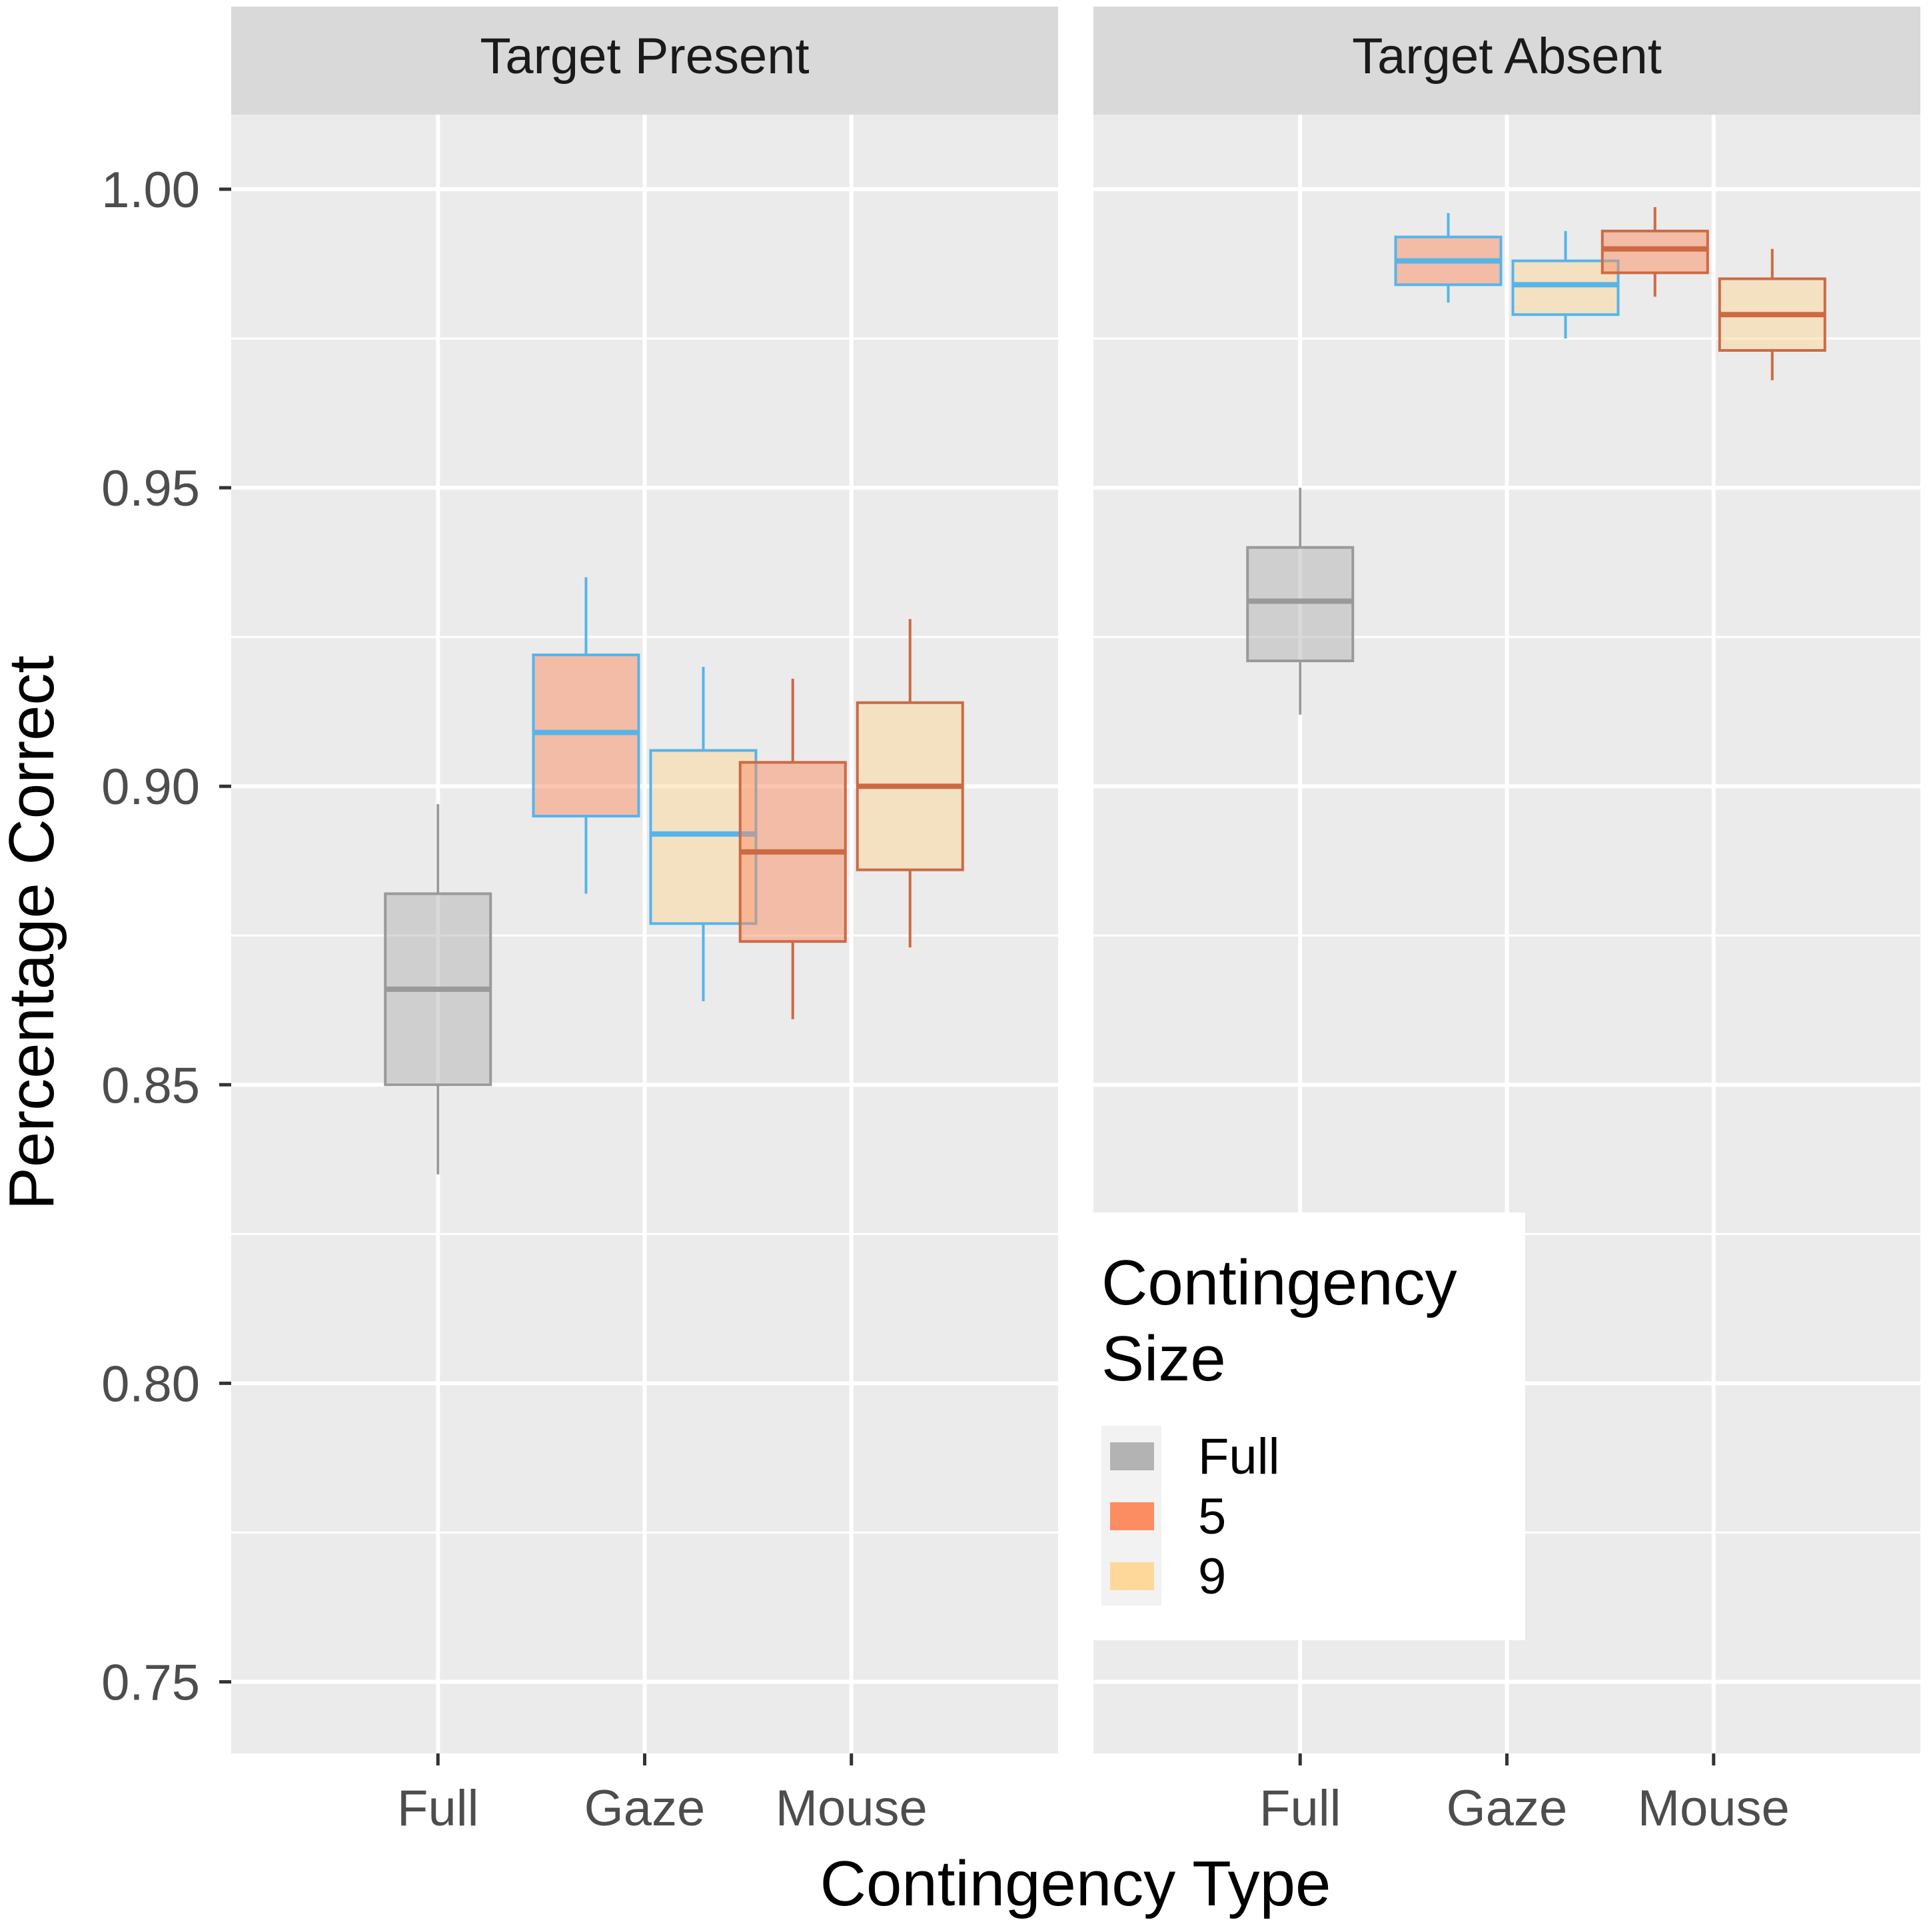  What do you see at coordinates (150, 488) in the screenshot?
I see `y-tick-label: 0.95` at bounding box center [150, 488].